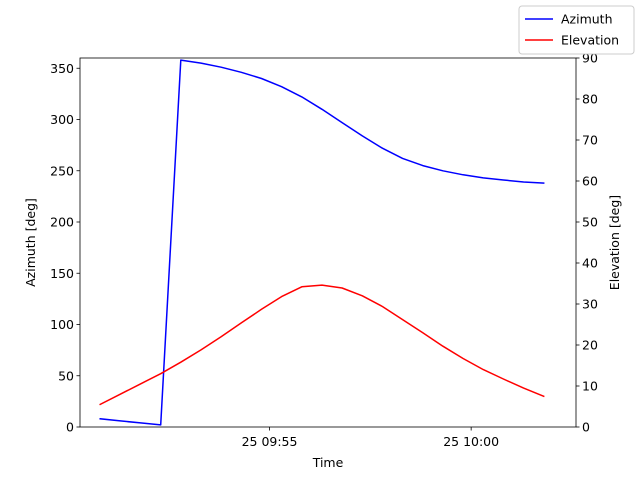  What do you see at coordinates (590, 386) in the screenshot?
I see `y-right-tick-label: 10` at bounding box center [590, 386].